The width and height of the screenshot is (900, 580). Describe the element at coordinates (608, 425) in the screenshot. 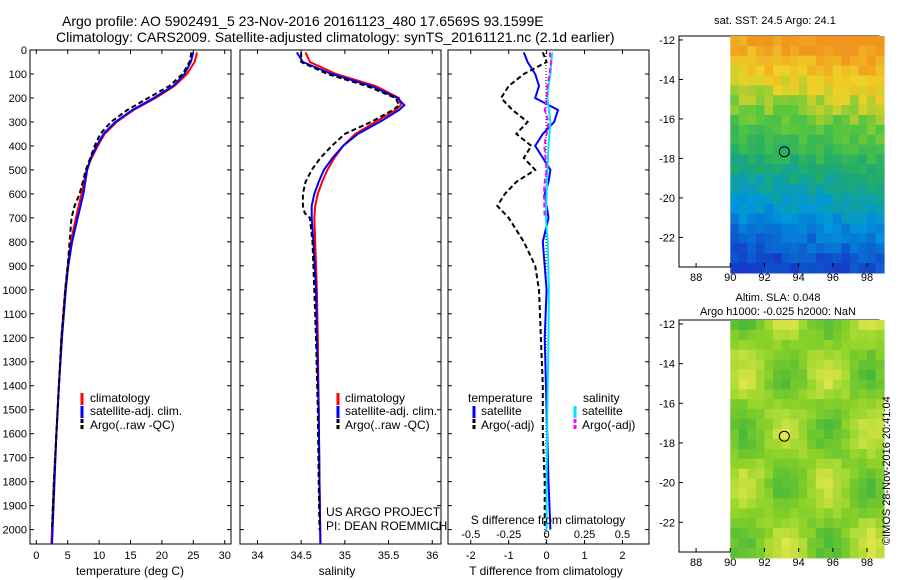

I see `legend-label-s-argo: Argo(-adj)` at that location.